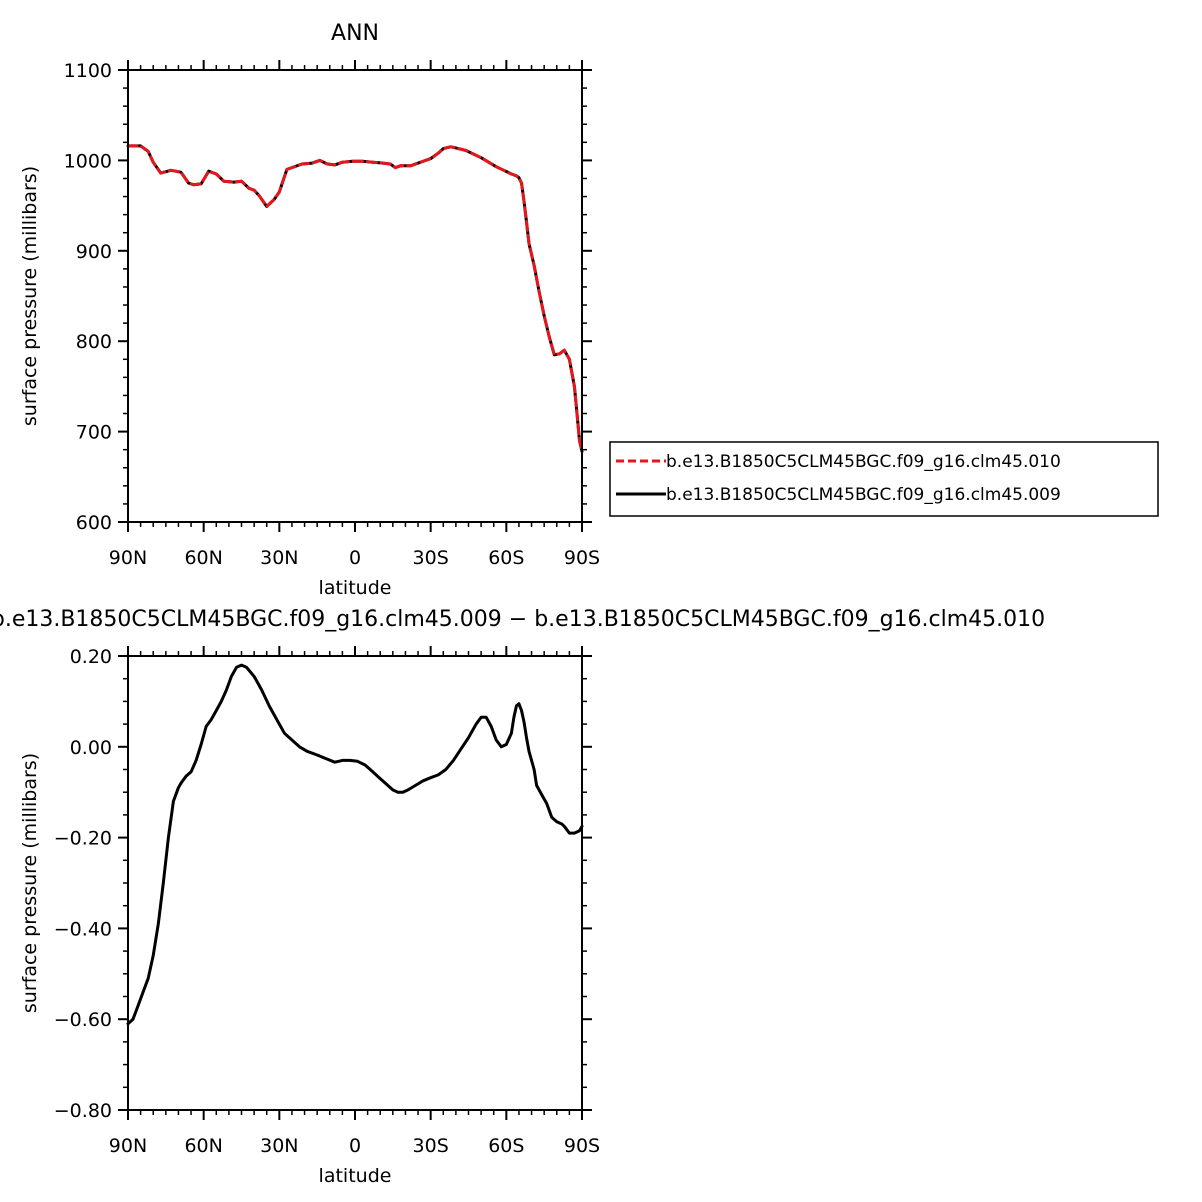 This screenshot has width=1202, height=1202. Describe the element at coordinates (863, 462) in the screenshot. I see `legend-label-1: b.e13.B1850C5CLM45BGC.f09_g16.clm45.010` at that location.